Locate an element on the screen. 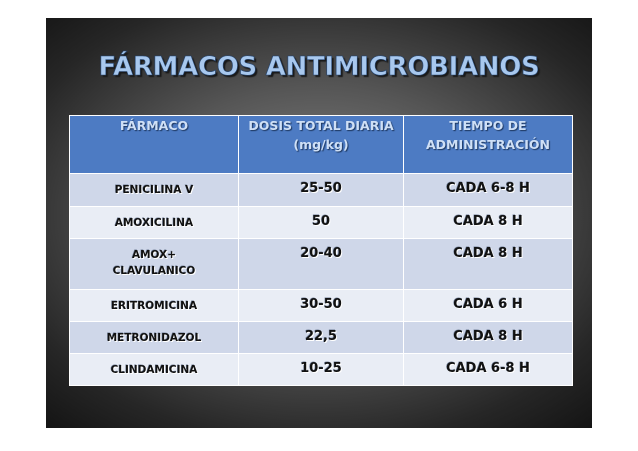 This screenshot has width=638, height=451. drug-name: METRONIDAZOL is located at coordinates (154, 338).